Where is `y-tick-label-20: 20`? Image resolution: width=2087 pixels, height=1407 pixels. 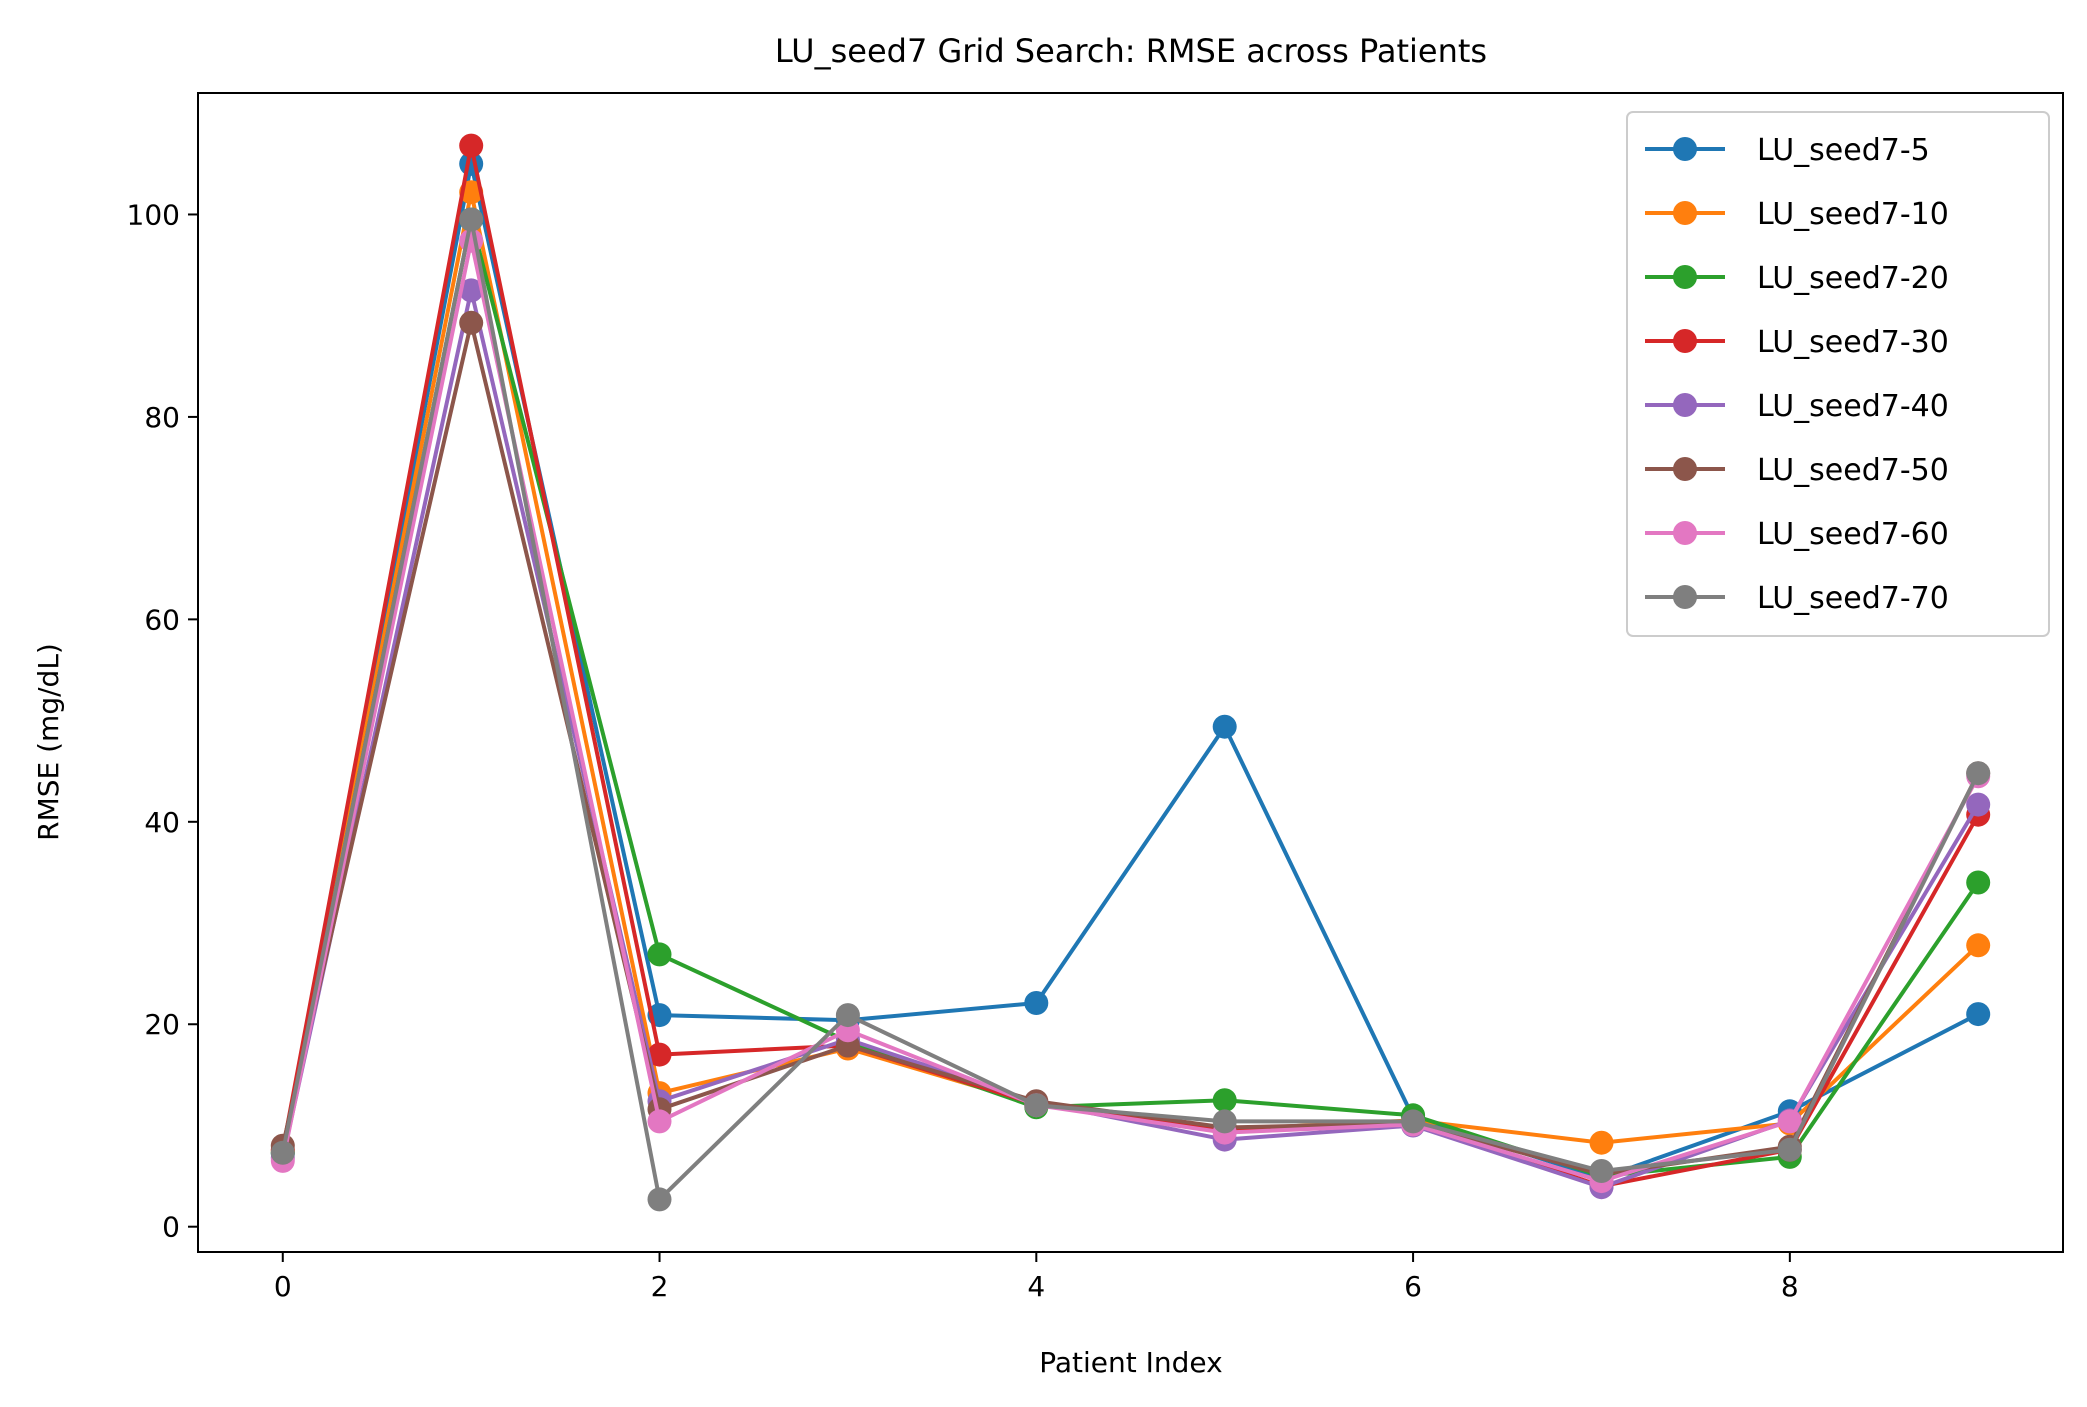 y-tick-label-20: 20 is located at coordinates (162, 1024).